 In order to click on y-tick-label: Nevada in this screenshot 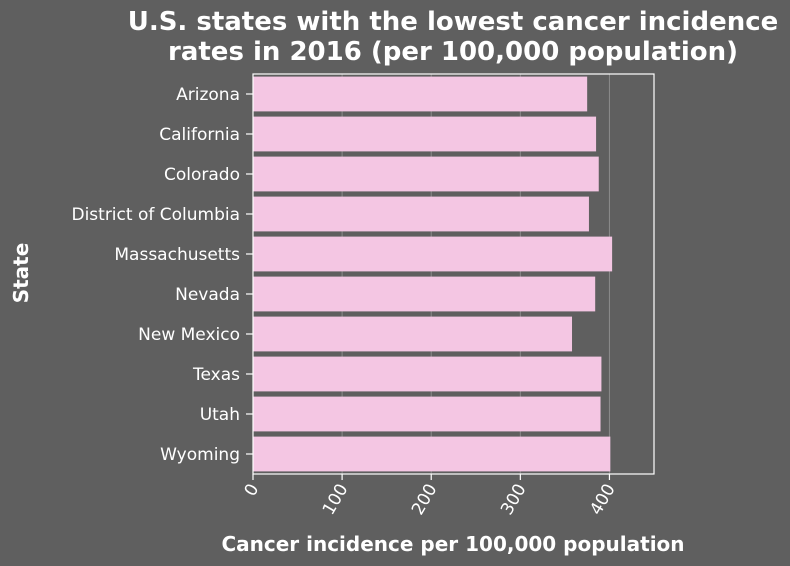, I will do `click(207, 295)`.